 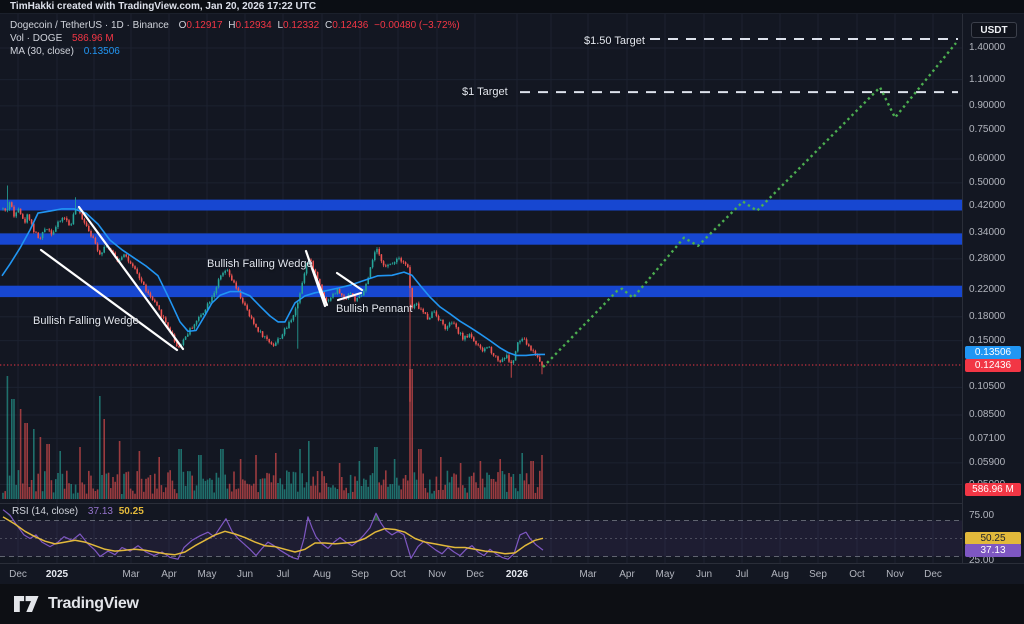 What do you see at coordinates (86, 321) in the screenshot?
I see `wedge1-label: Bullish Falling Wedge` at bounding box center [86, 321].